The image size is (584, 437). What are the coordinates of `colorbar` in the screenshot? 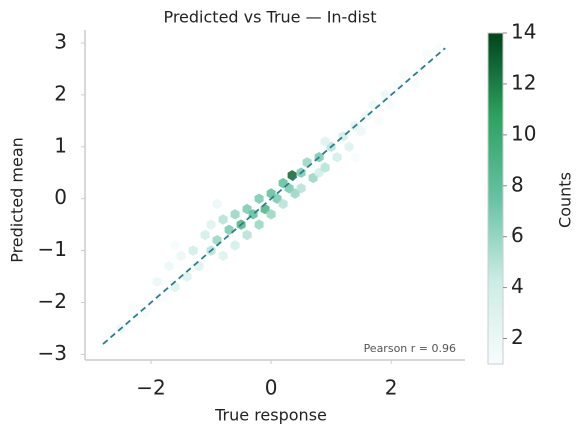 It's located at (495, 198).